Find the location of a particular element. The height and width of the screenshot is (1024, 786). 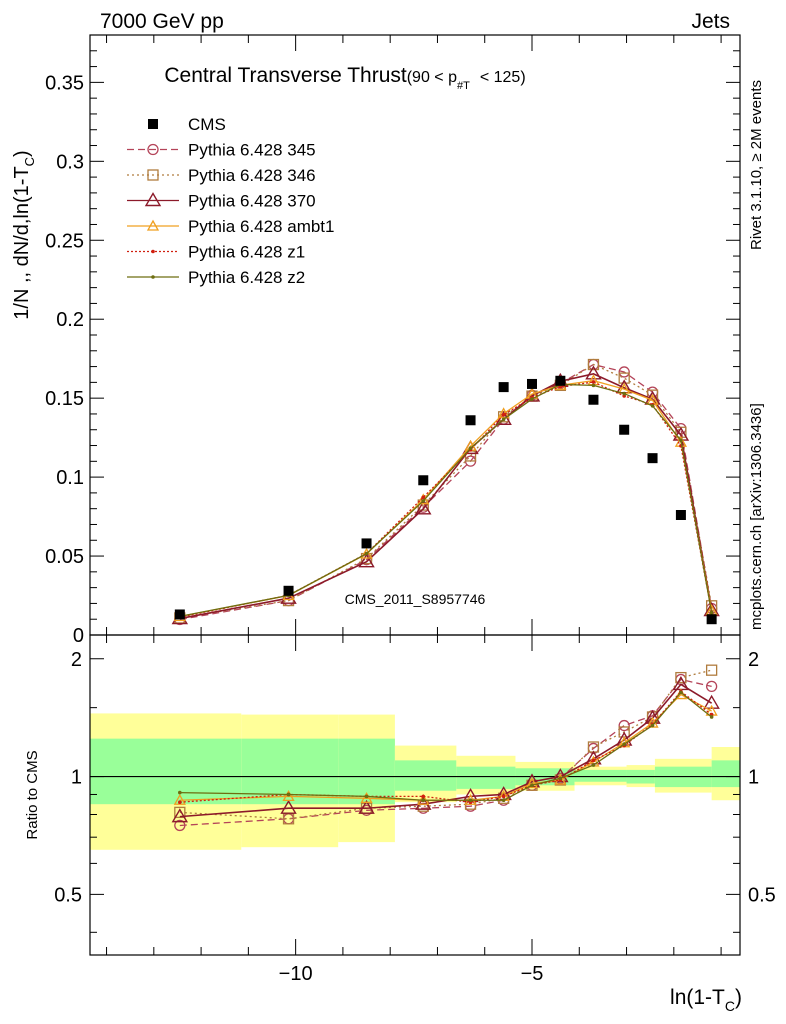

ratio-y-tick-label: 1 is located at coordinates (76, 778).